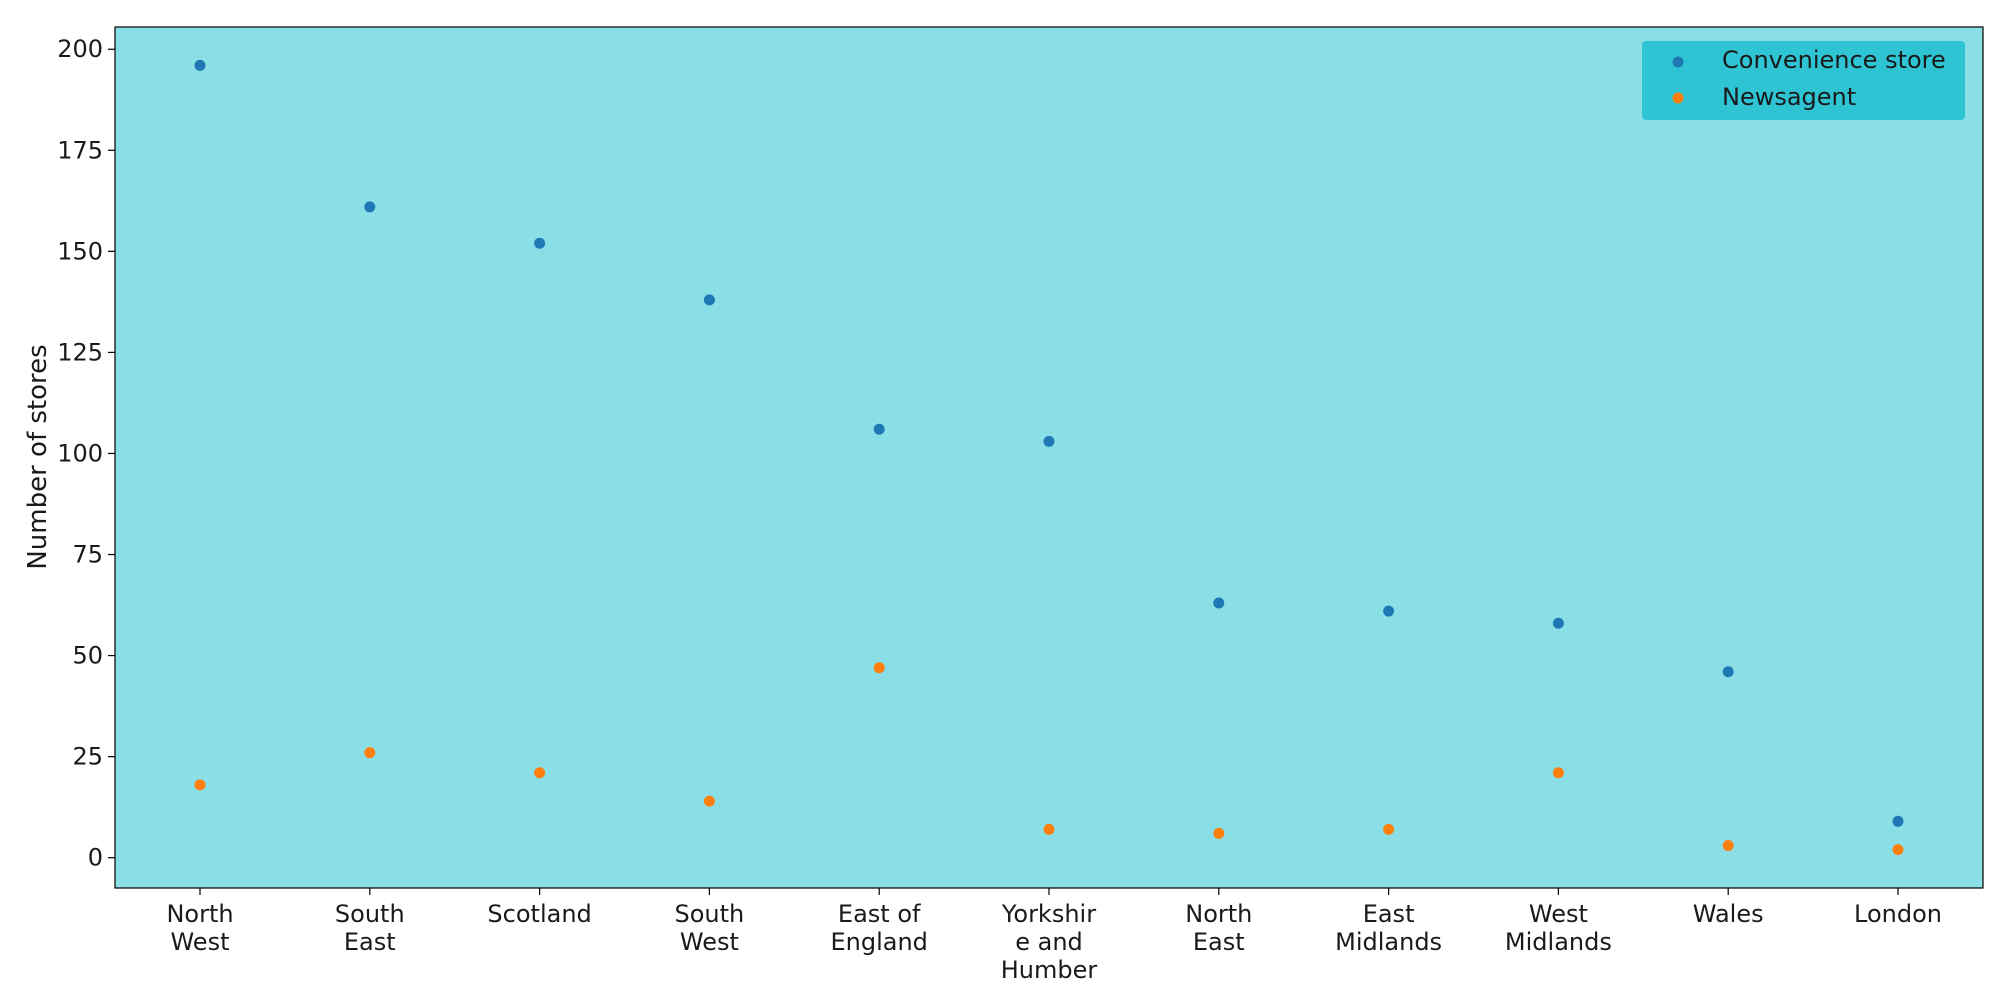 The width and height of the screenshot is (2000, 1000). Describe the element at coordinates (199, 928) in the screenshot. I see `x-tick-label: North West` at that location.